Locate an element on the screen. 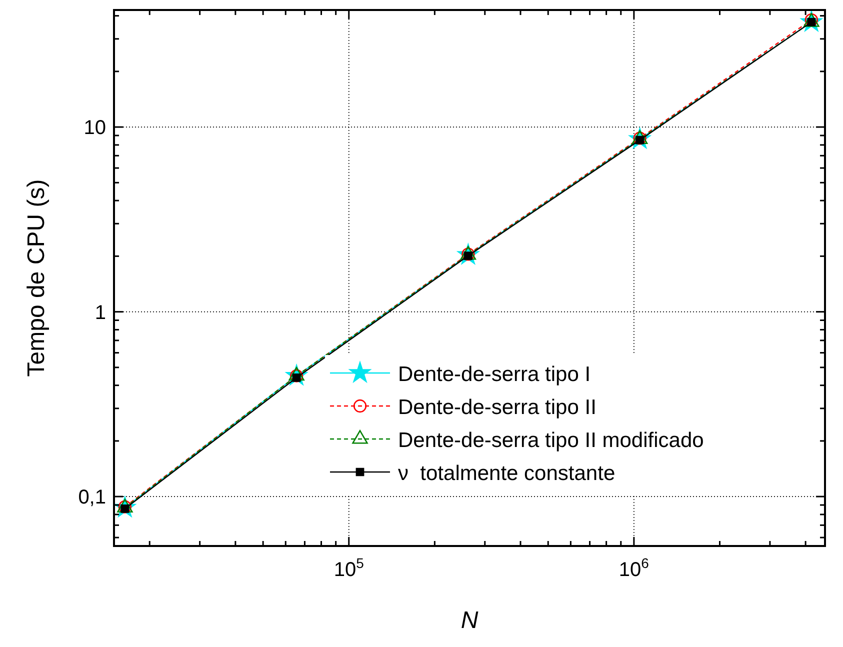  x-axis-title: N is located at coordinates (469, 620).